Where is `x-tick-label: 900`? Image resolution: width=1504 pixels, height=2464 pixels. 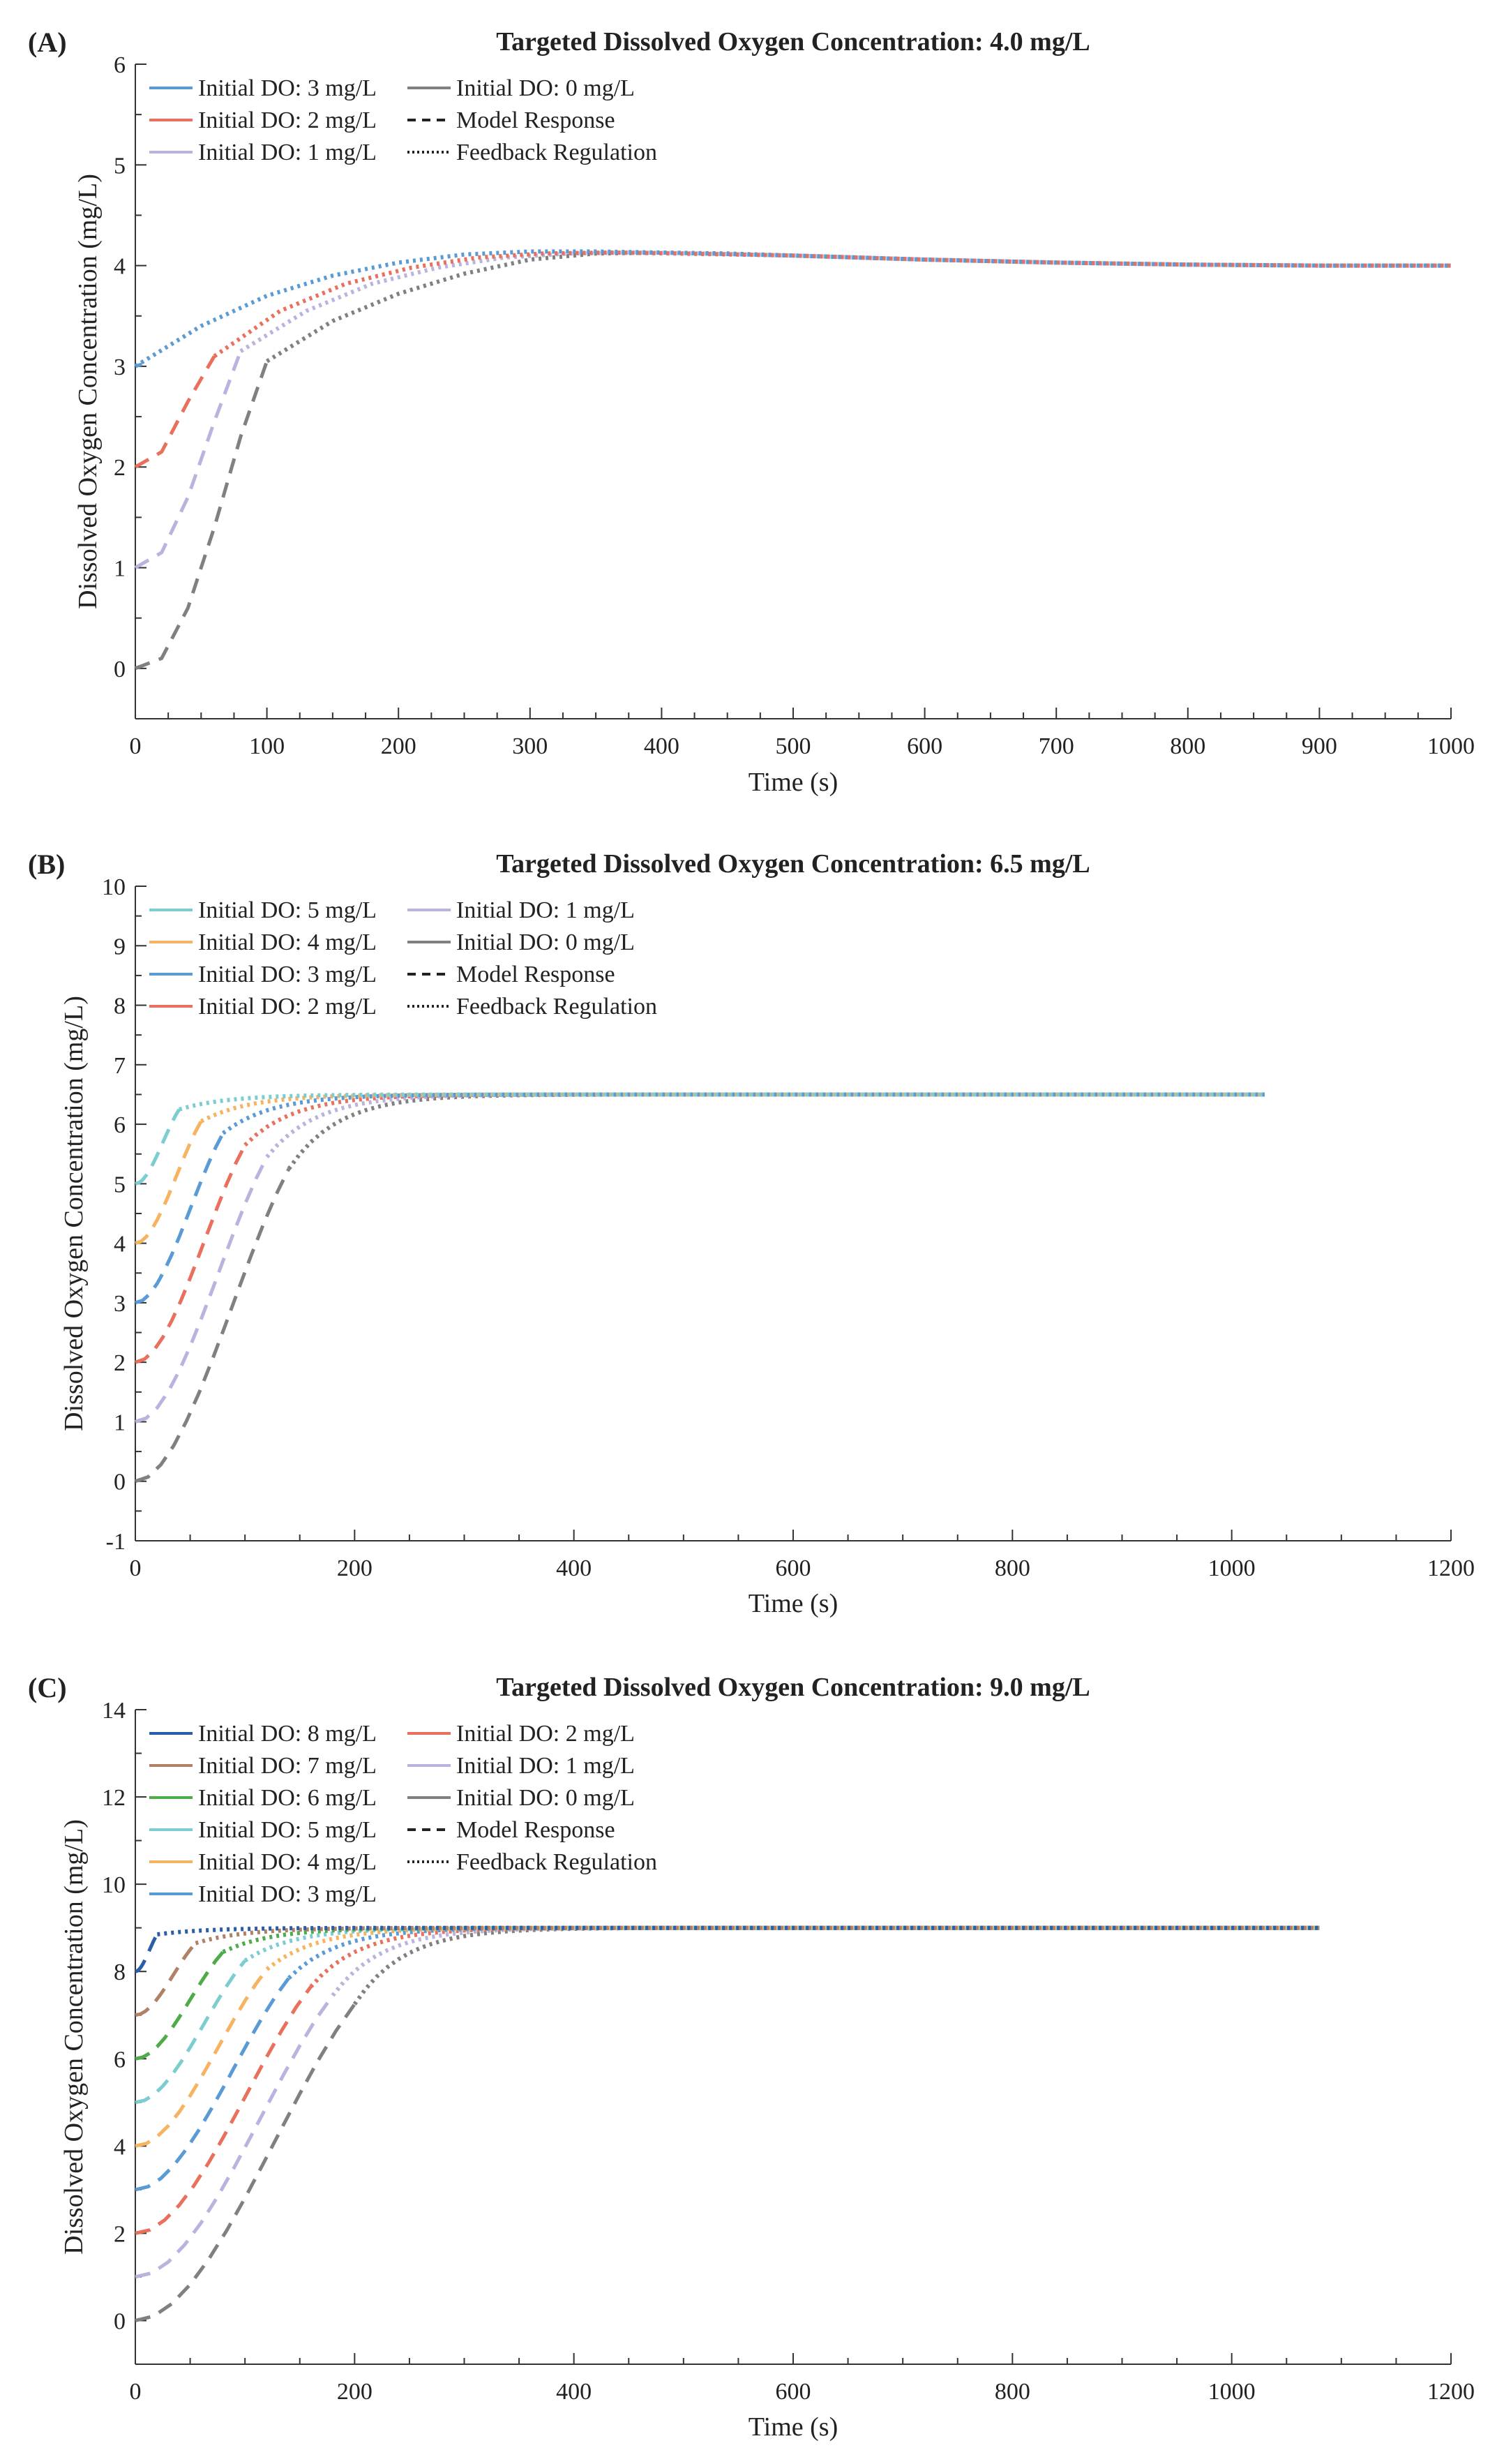
x-tick-label: 900 is located at coordinates (1319, 746).